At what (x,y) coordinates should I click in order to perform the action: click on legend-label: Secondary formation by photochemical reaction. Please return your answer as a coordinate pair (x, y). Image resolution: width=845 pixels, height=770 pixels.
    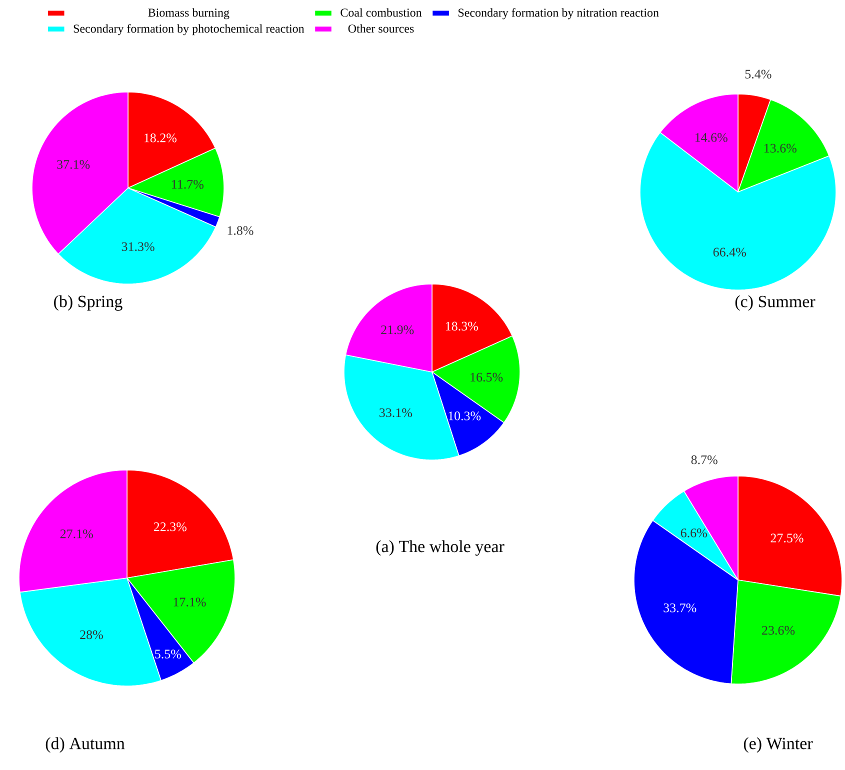
    Looking at the image, I should click on (189, 30).